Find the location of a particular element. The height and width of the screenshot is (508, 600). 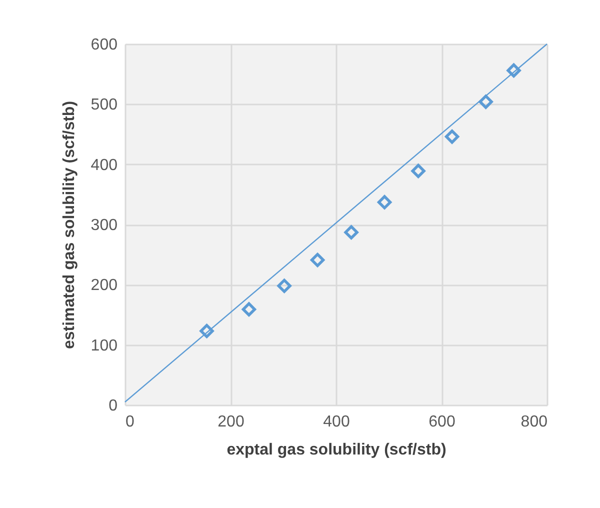

x-tick-label: 800 is located at coordinates (534, 422).